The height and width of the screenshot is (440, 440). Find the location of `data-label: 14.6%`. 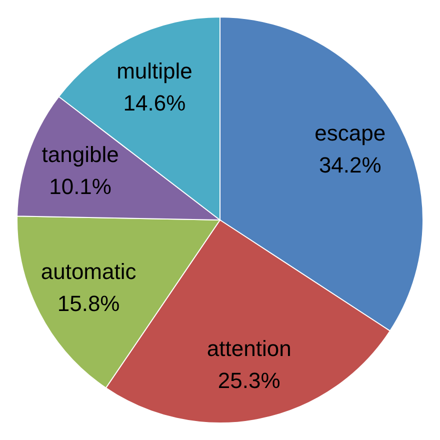

data-label: 14.6% is located at coordinates (154, 103).